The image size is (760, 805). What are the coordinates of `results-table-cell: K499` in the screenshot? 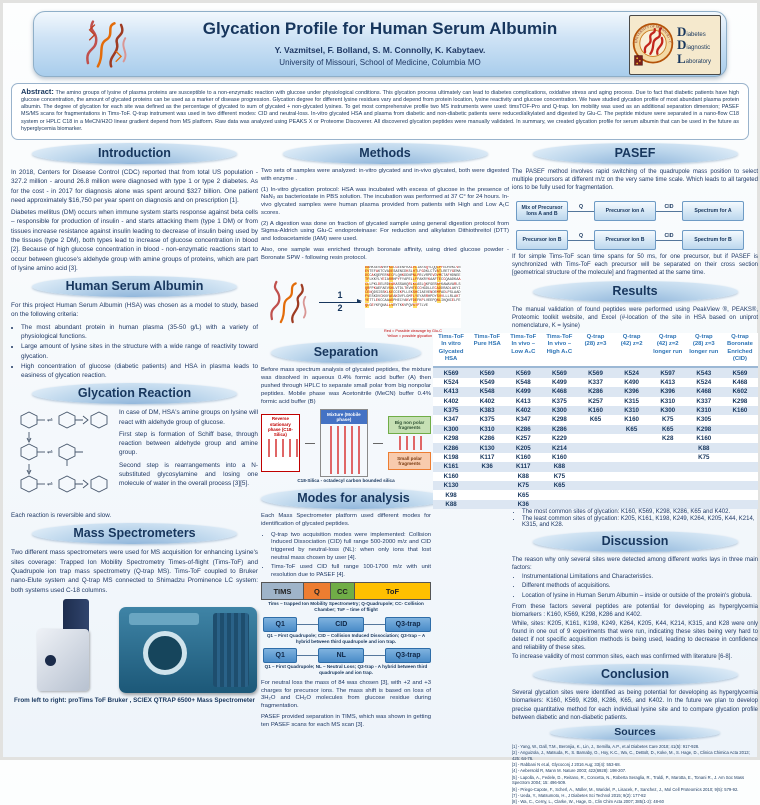 It's located at (559, 382).